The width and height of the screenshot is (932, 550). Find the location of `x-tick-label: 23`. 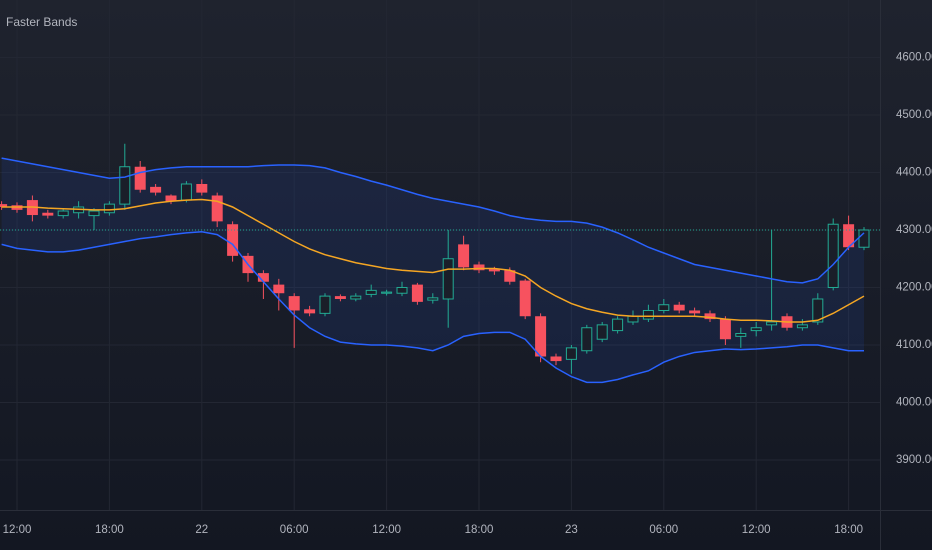

x-tick-label: 23 is located at coordinates (571, 530).